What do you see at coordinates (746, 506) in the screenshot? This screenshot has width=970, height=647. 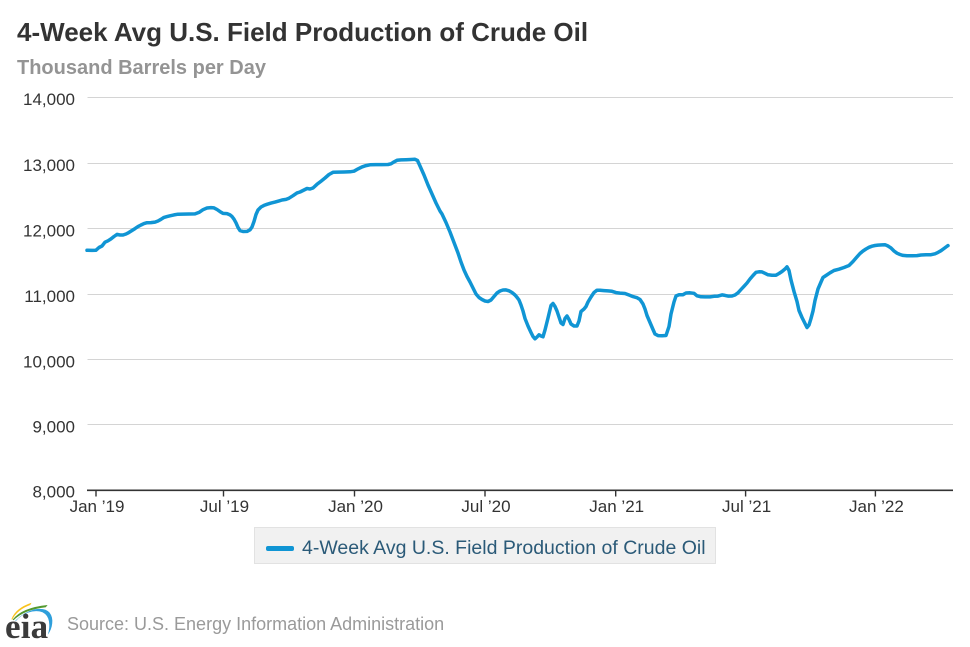 I see `svg-text: Jul ’21` at bounding box center [746, 506].